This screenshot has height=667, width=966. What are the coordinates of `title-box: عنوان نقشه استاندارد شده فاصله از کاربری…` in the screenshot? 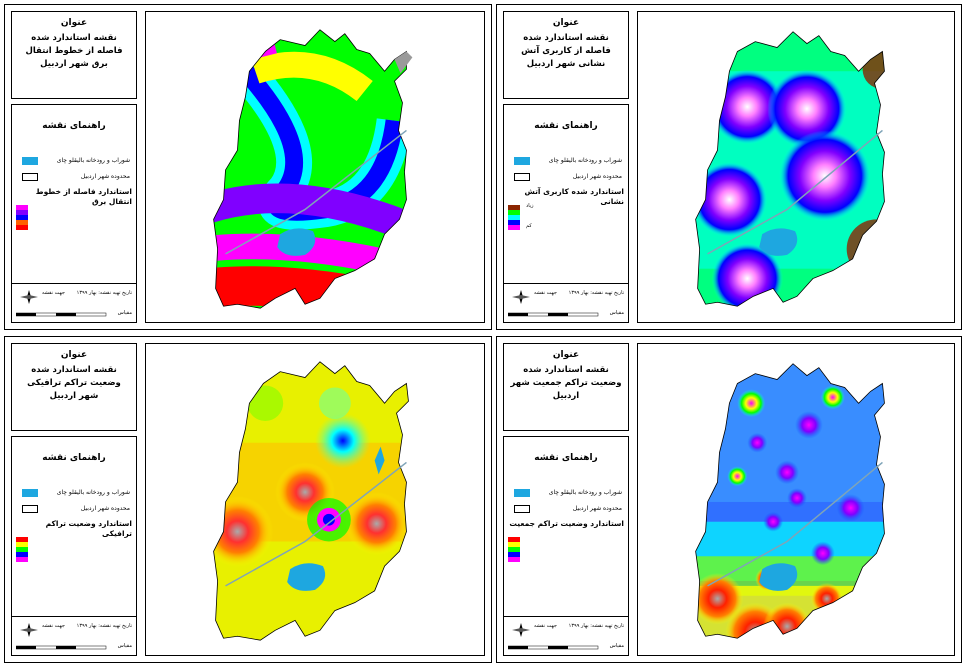 It's located at (566, 55).